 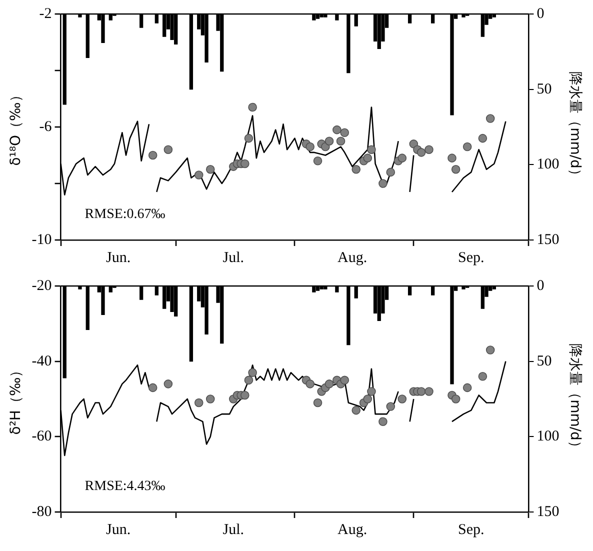 What do you see at coordinates (42, 240) in the screenshot?
I see `y-tick-label: -10` at bounding box center [42, 240].